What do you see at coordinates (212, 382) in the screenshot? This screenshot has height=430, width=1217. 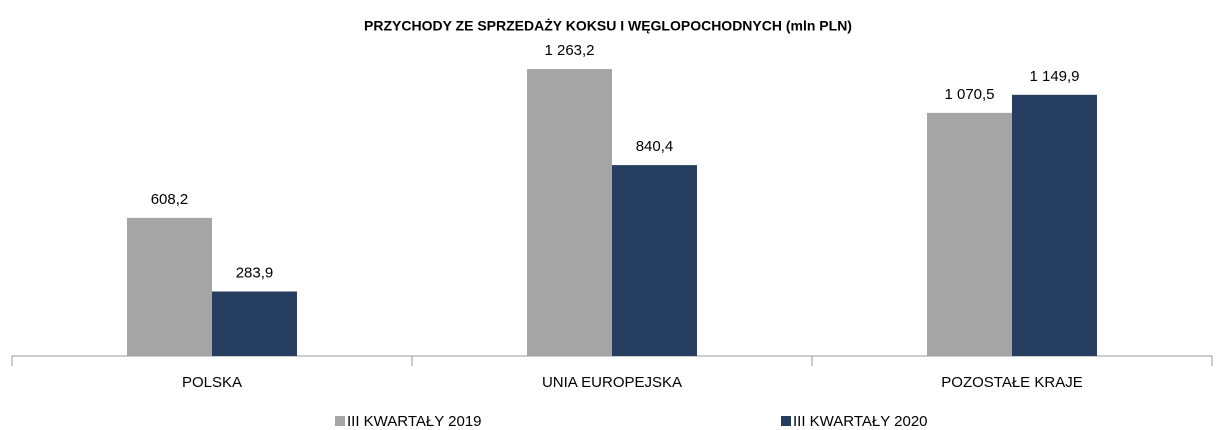 I see `x-tick-label: POLSKA` at bounding box center [212, 382].